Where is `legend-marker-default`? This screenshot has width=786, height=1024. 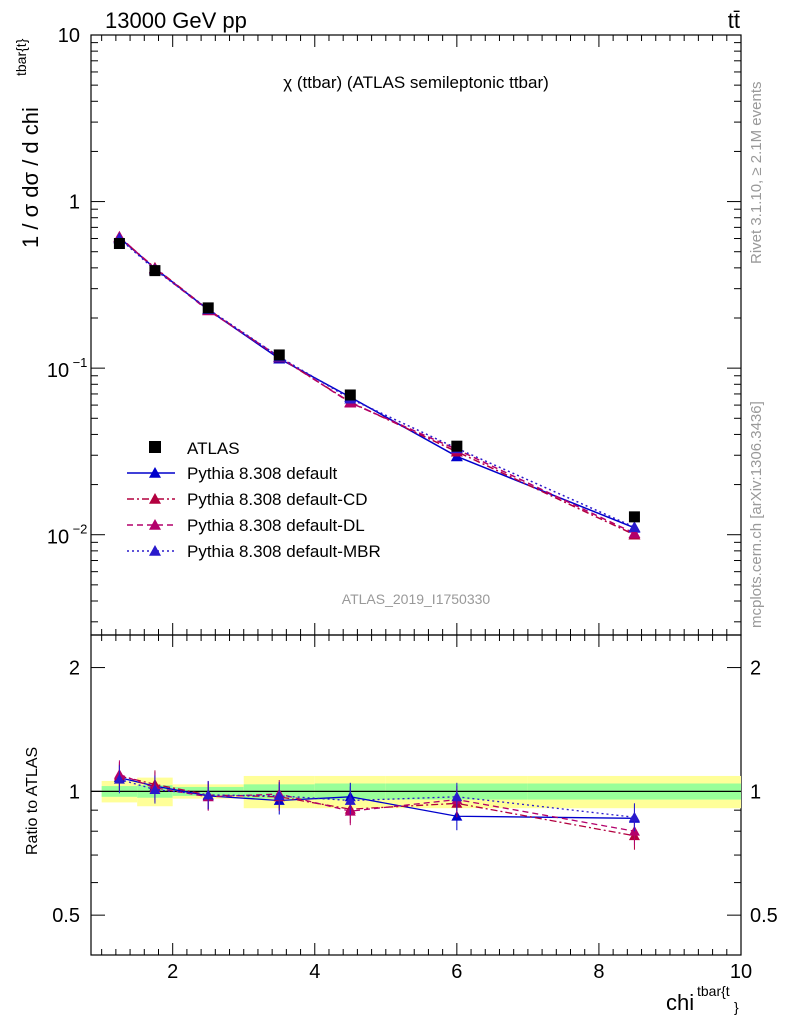
legend-marker-default is located at coordinates (155, 472).